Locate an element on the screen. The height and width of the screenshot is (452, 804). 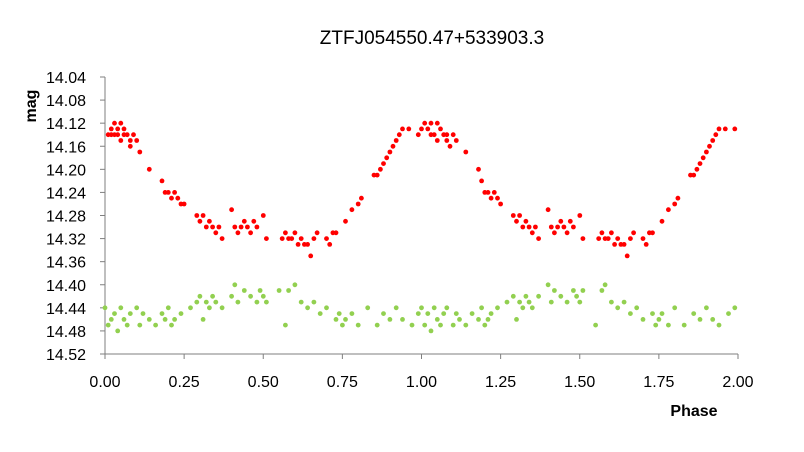
x-tick-label: 0.75 is located at coordinates (342, 382).